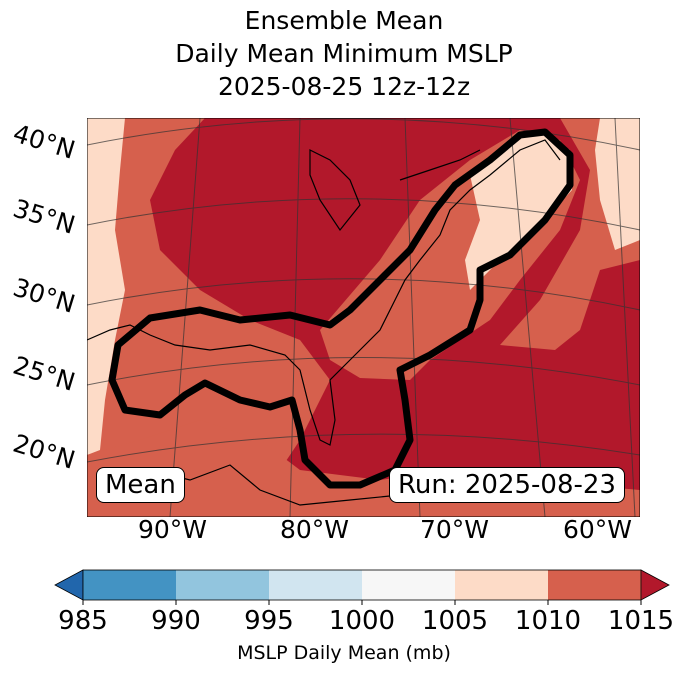 Image resolution: width=688 pixels, height=674 pixels. Describe the element at coordinates (362, 621) in the screenshot. I see `colorbar-tick-label: 1000` at that location.